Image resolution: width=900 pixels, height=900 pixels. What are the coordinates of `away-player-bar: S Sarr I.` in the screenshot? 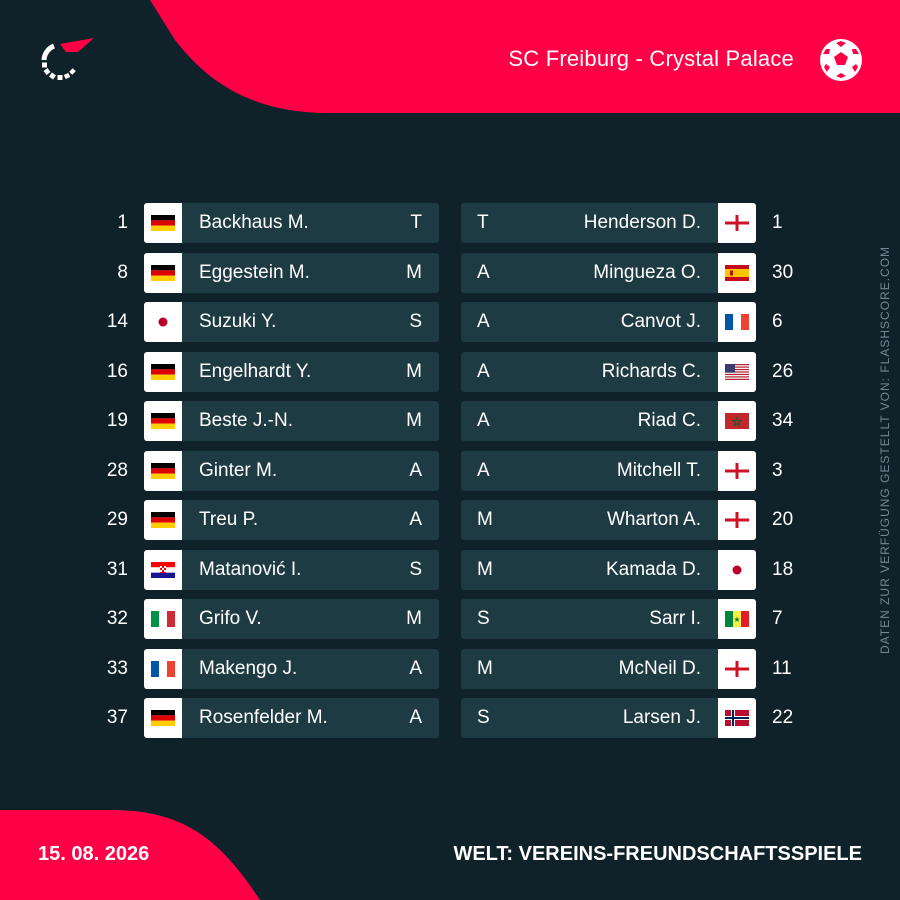 It's located at (608, 619).